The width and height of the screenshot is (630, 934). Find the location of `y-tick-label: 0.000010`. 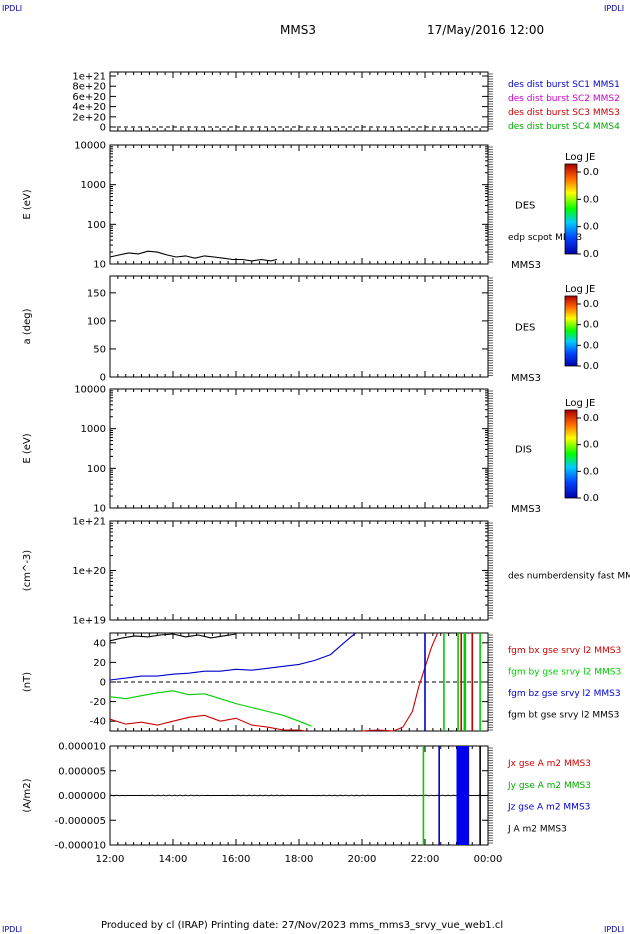

y-tick-label: 0.000010 is located at coordinates (82, 747).